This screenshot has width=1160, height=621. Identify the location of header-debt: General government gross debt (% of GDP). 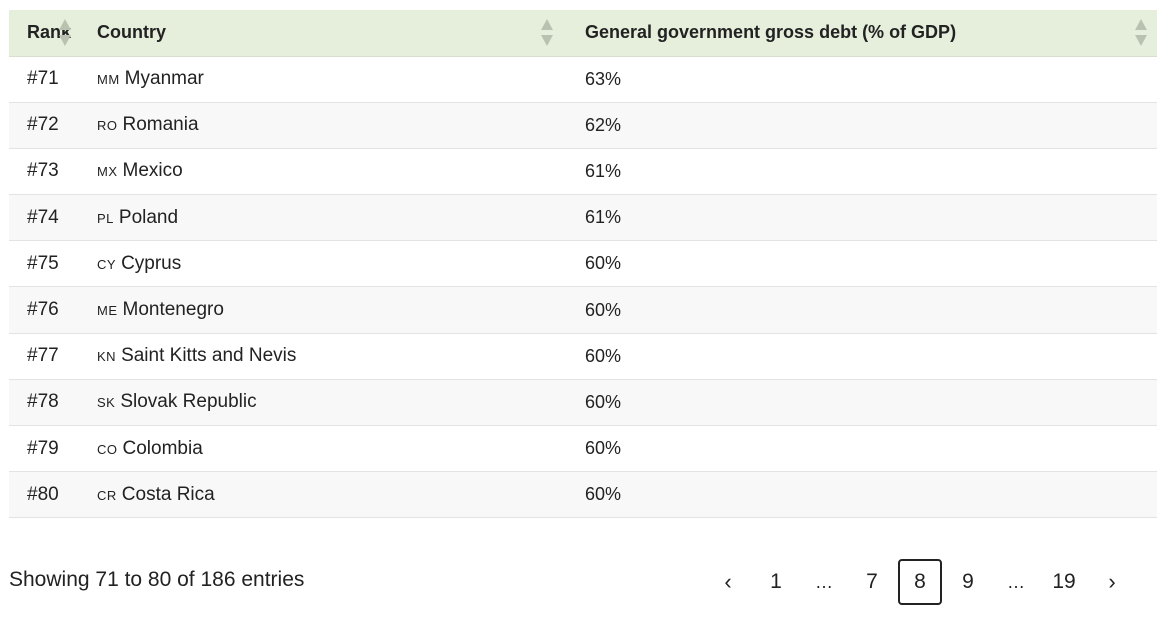
(862, 33).